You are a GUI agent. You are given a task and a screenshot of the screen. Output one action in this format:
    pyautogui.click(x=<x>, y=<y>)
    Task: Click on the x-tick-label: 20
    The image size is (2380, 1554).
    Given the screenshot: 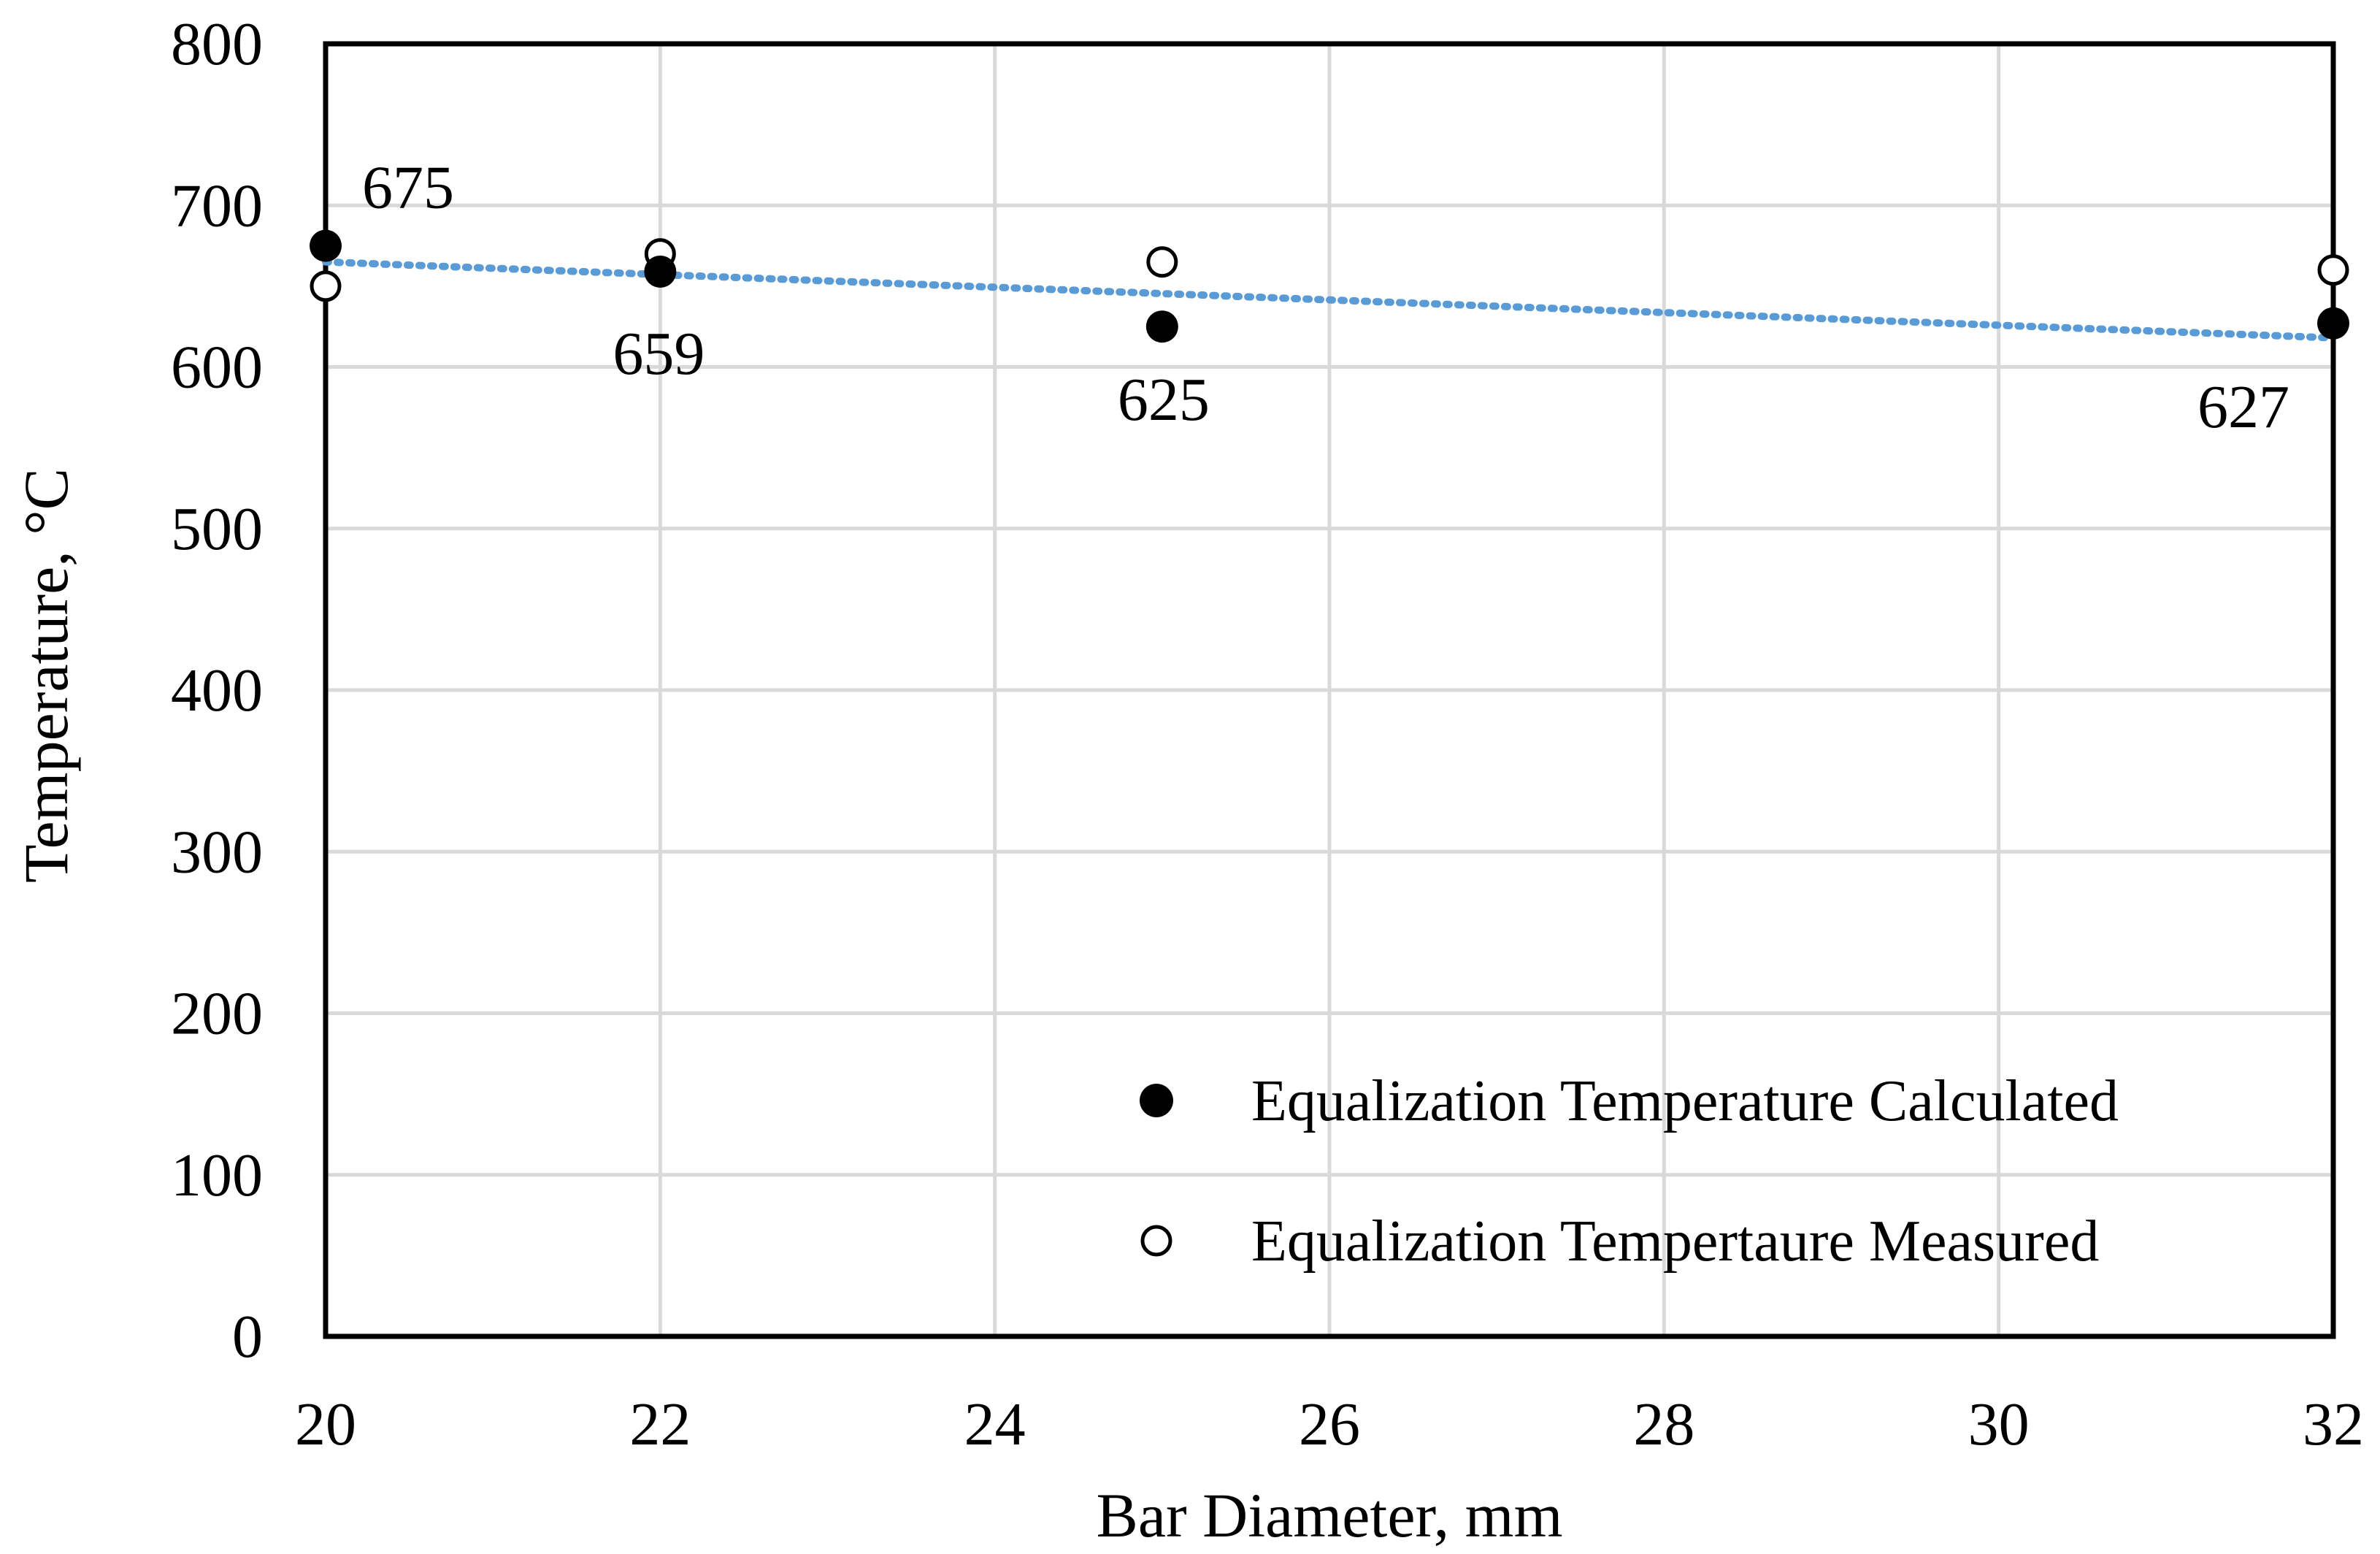 What is the action you would take?
    pyautogui.click(x=325, y=1424)
    